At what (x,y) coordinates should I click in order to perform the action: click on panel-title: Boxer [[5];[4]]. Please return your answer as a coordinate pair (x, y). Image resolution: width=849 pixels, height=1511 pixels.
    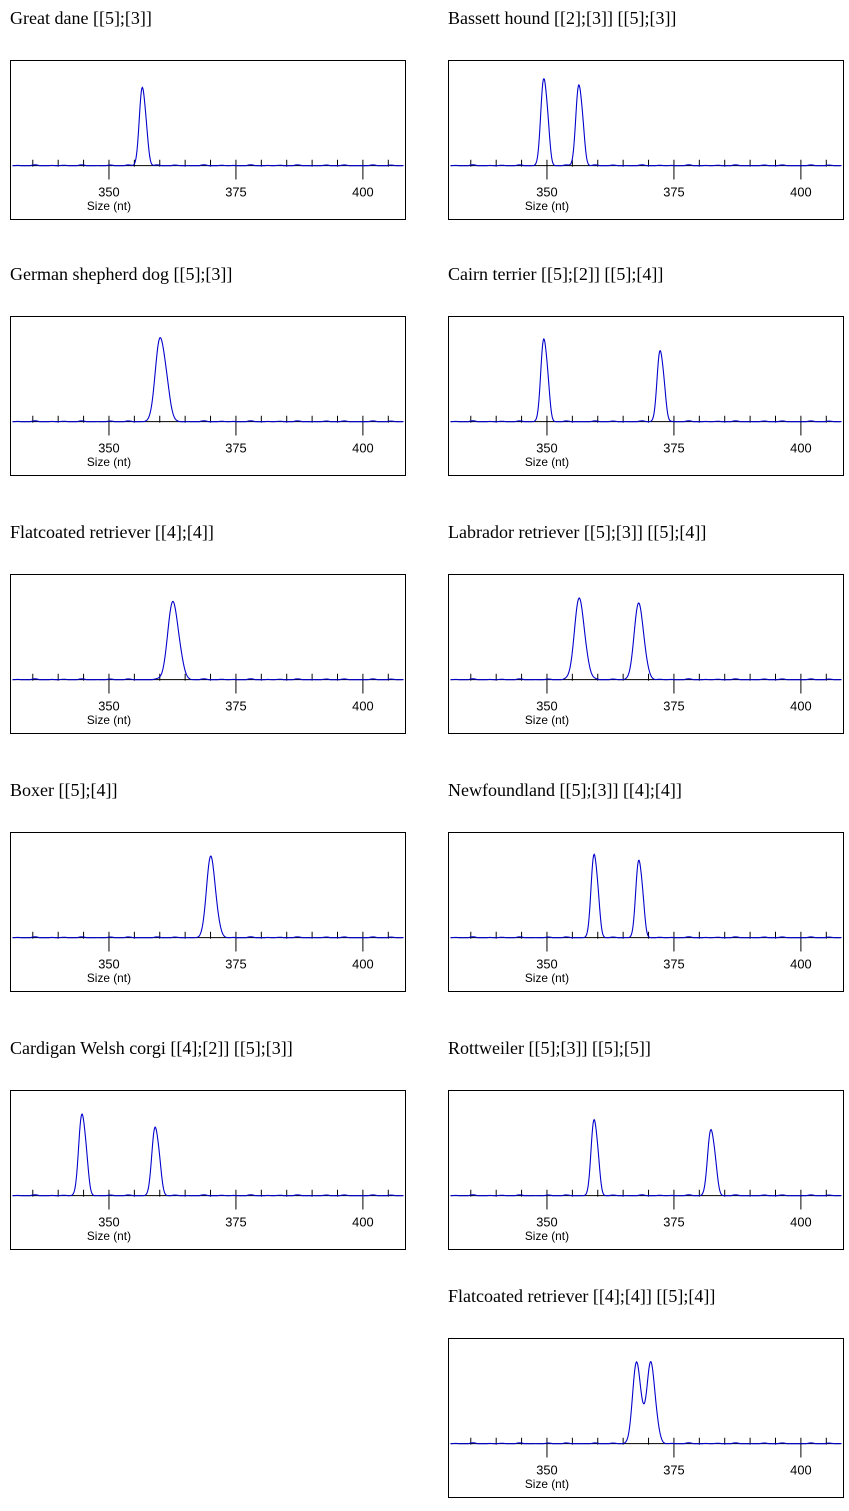
    Looking at the image, I should click on (64, 790).